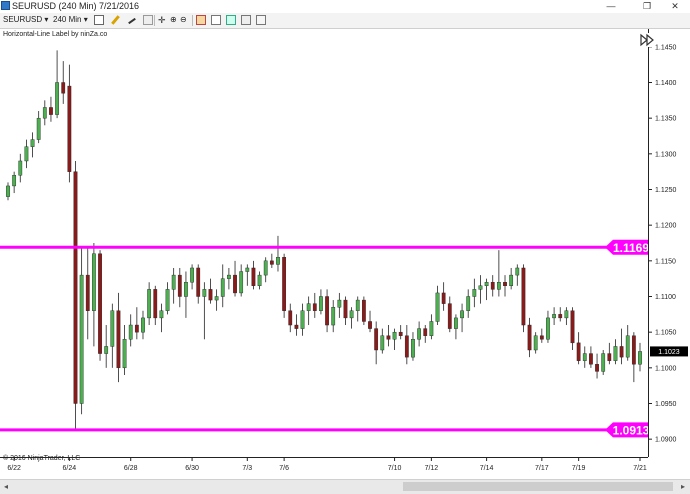 Image resolution: width=690 pixels, height=494 pixels. Describe the element at coordinates (647, 6) in the screenshot. I see `restore-button: ❐` at that location.